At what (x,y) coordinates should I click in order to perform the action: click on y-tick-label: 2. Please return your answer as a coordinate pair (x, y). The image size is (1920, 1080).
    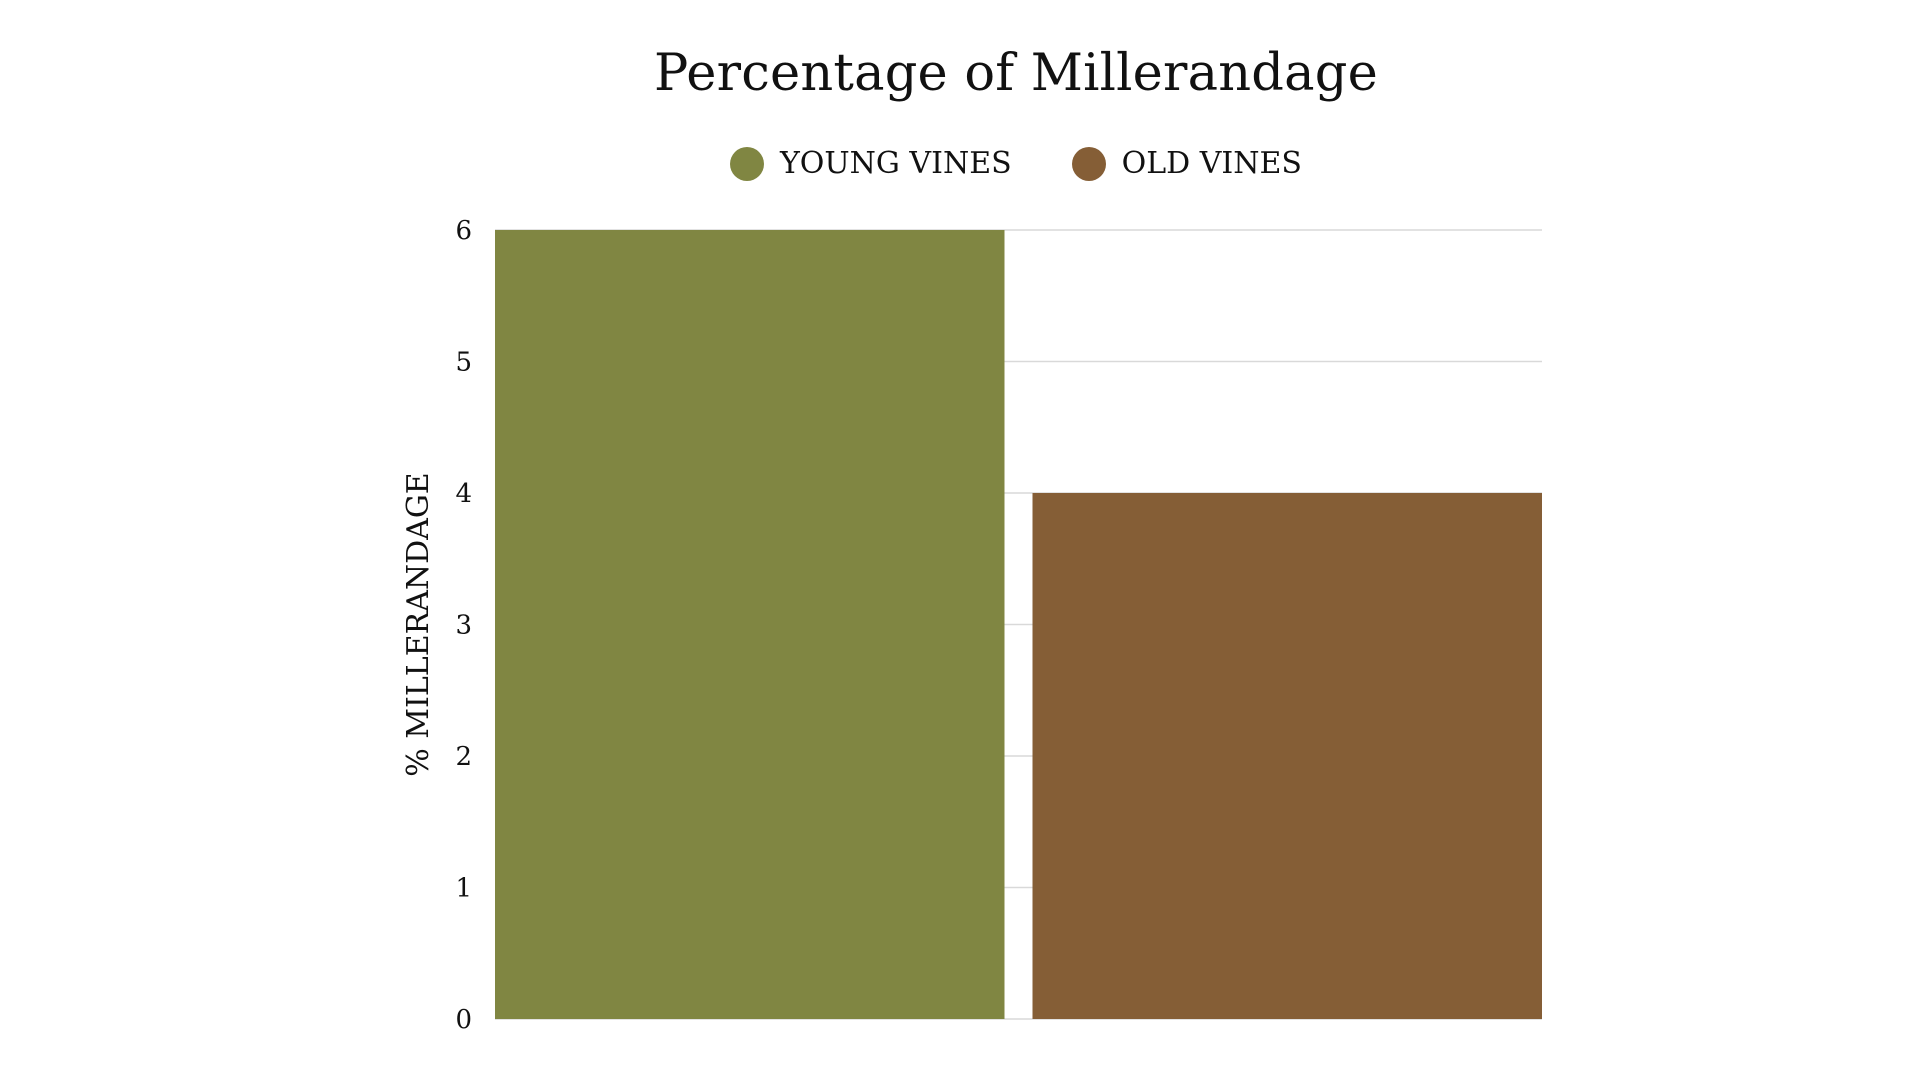
    Looking at the image, I should click on (463, 757).